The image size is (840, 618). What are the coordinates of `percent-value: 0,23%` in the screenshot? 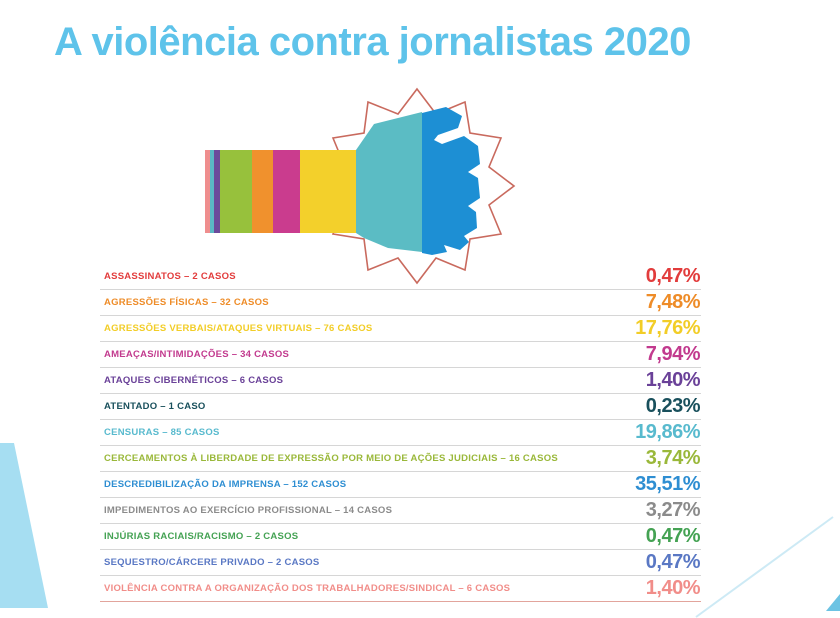 It's located at (673, 406).